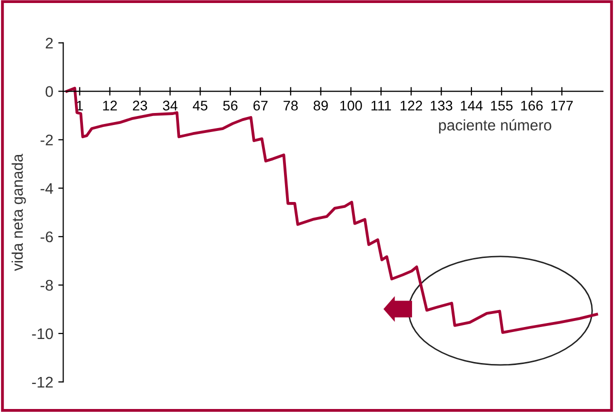  I want to click on x-tick-label: 111, so click(381, 105).